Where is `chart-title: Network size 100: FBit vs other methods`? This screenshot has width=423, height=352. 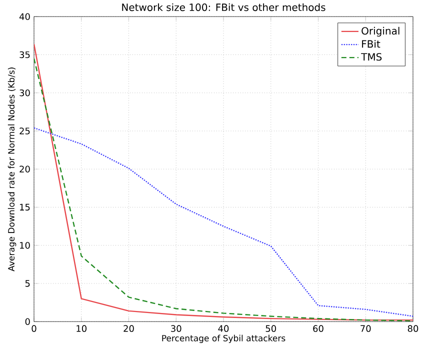 chart-title: Network size 100: FBit vs other methods is located at coordinates (224, 8).